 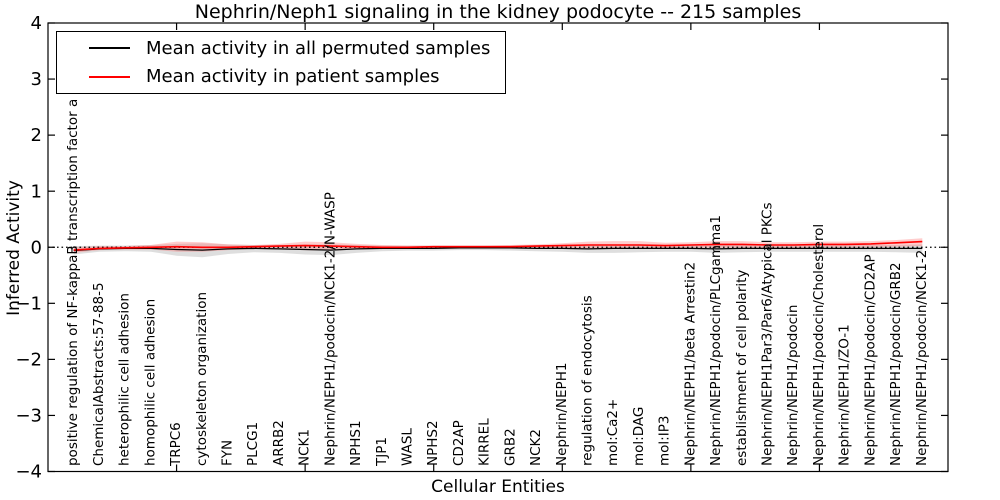 I want to click on x-tick-label: Nephrin/NEPH1/podocin/NCK1-2, so click(x=922, y=358).